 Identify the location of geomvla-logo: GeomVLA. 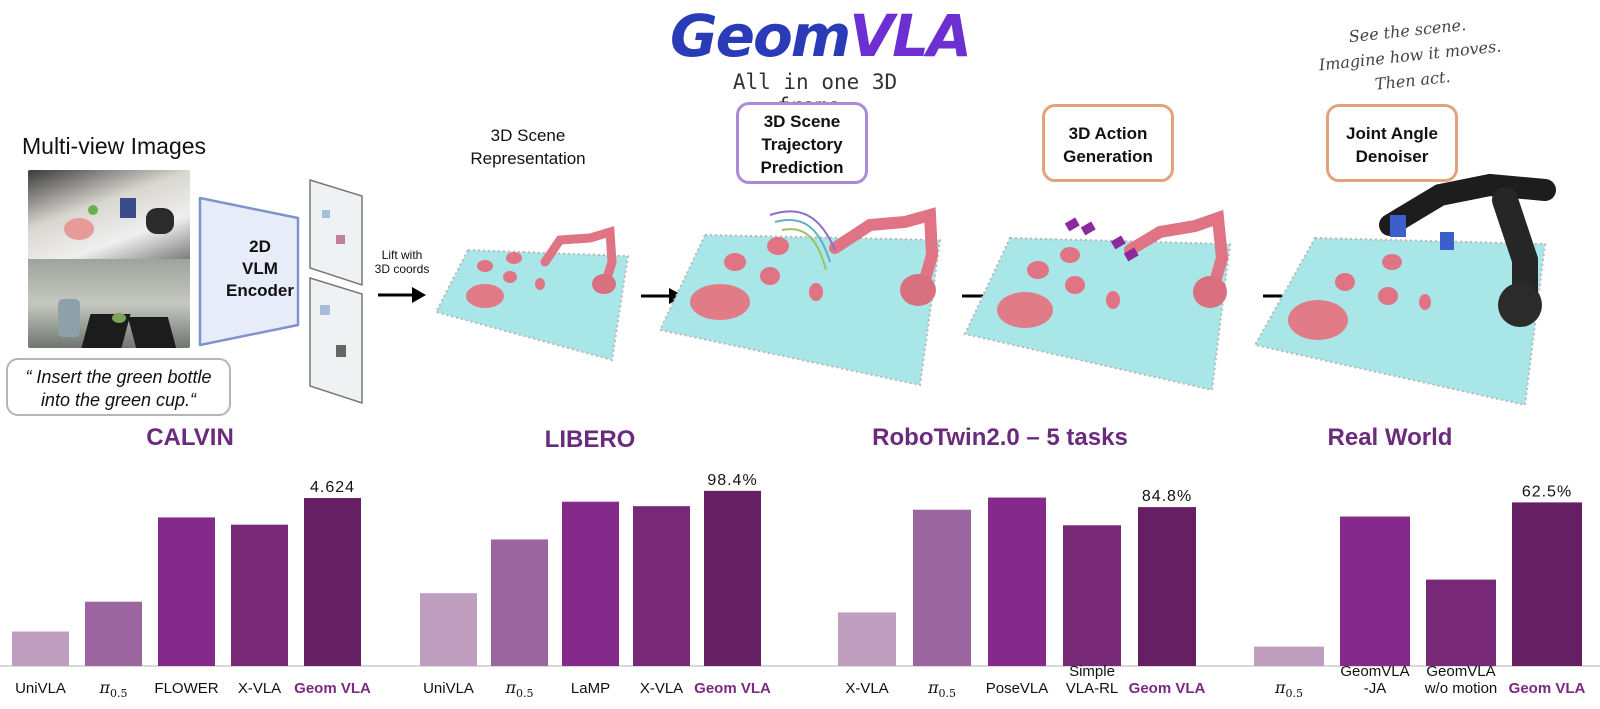
(821, 36).